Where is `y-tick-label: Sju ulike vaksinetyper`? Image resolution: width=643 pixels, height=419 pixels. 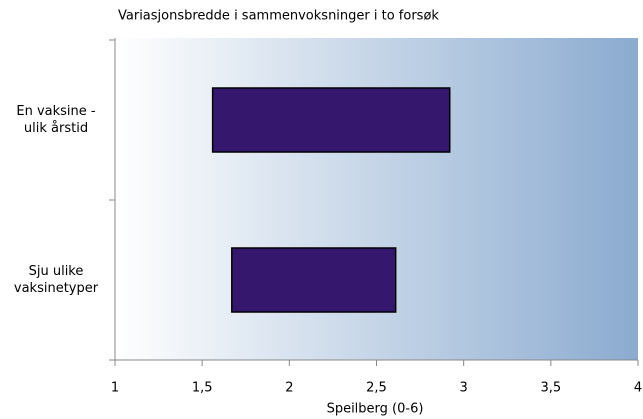 y-tick-label: Sju ulike vaksinetyper is located at coordinates (56, 280).